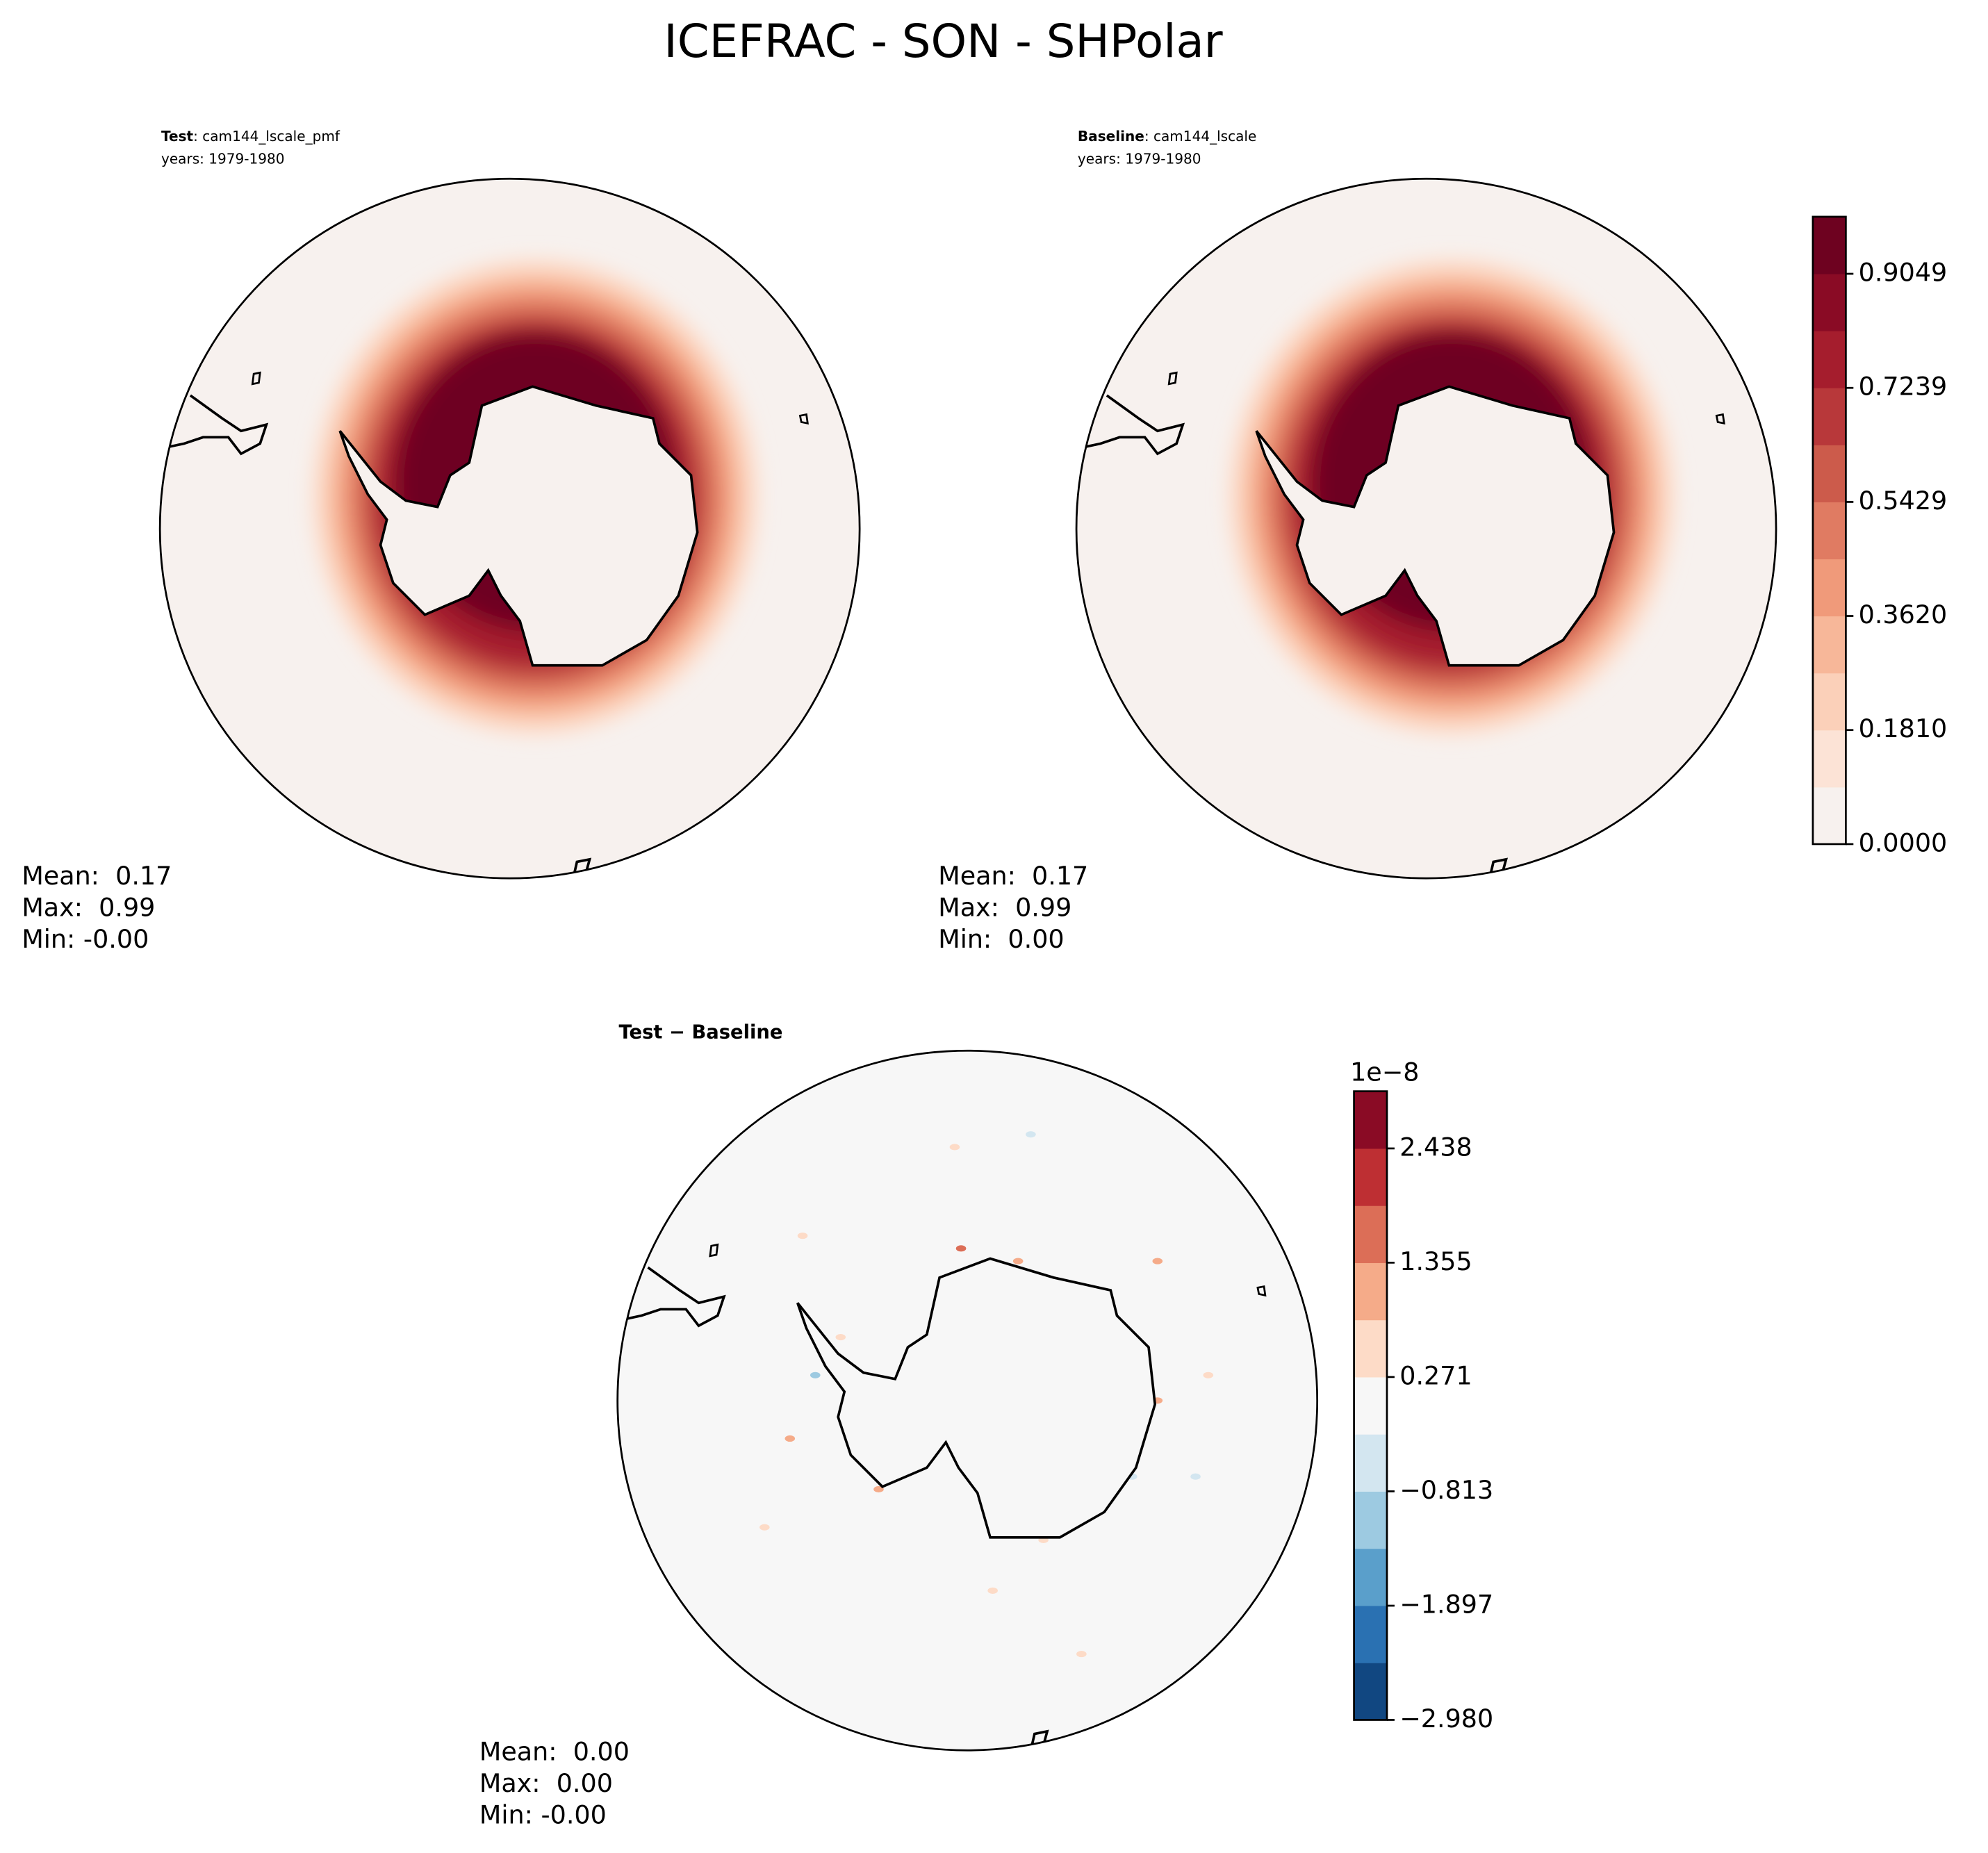 This screenshot has height=1853, width=1988. Describe the element at coordinates (1435, 1147) in the screenshot. I see `colorbar-tick-label: 2.438` at that location.